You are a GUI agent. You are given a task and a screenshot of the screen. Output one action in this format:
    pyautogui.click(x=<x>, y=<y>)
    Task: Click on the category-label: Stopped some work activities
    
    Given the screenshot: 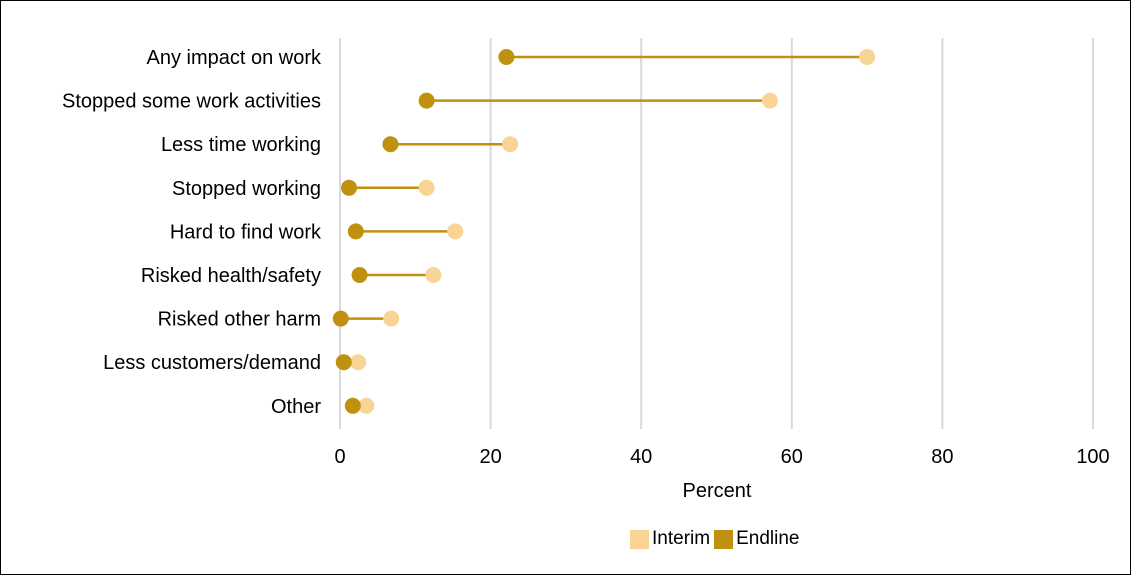 What is the action you would take?
    pyautogui.click(x=191, y=102)
    